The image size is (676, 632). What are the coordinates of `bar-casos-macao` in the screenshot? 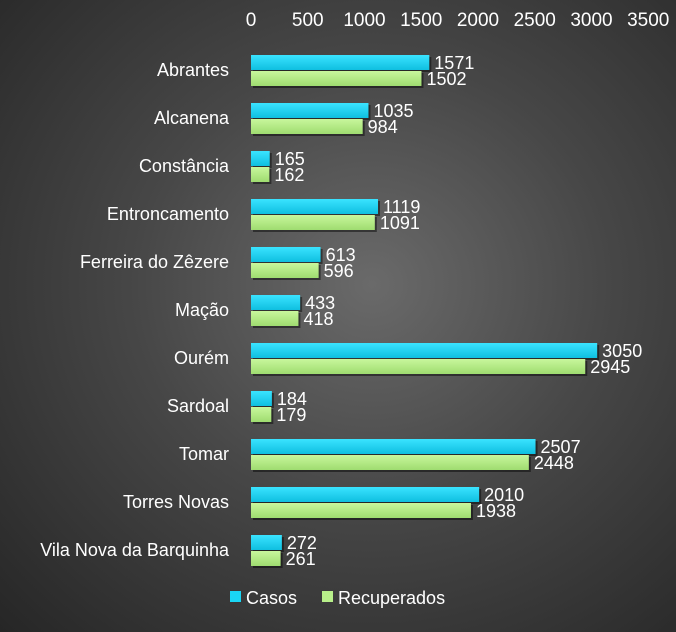 It's located at (276, 302).